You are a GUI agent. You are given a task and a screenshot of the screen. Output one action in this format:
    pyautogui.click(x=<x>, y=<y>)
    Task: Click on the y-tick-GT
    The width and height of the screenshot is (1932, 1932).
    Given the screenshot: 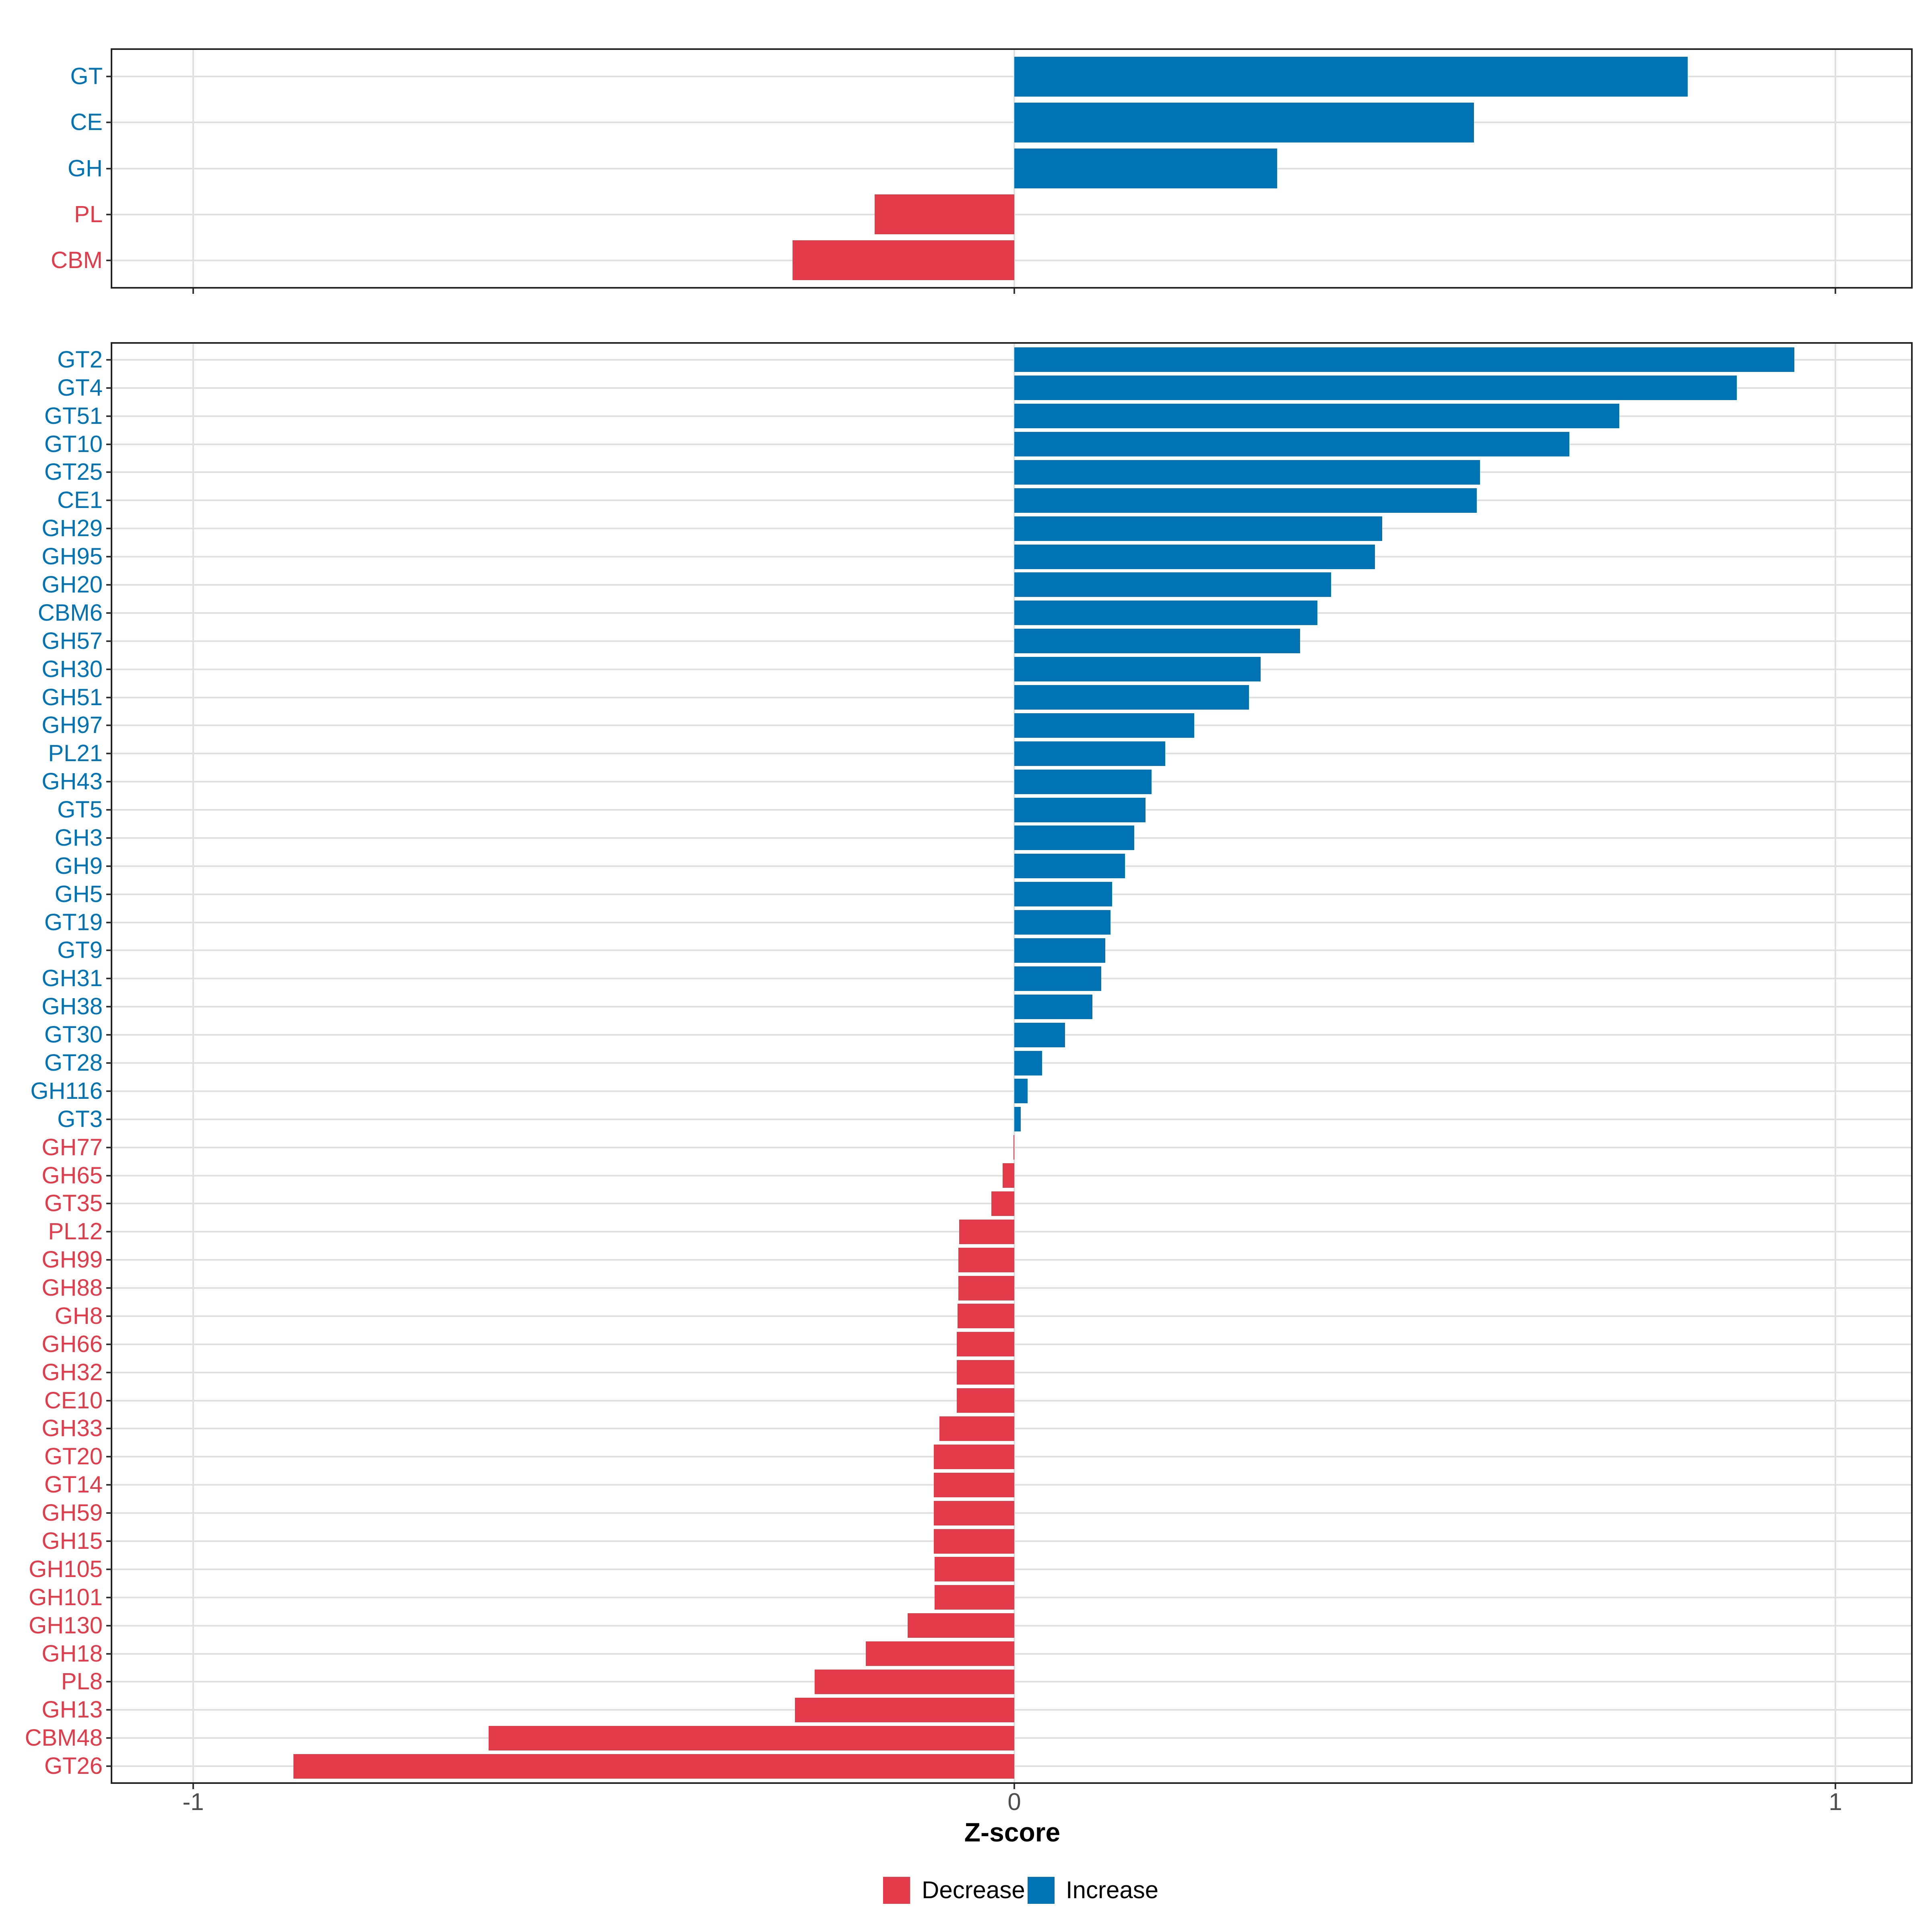 What is the action you would take?
    pyautogui.click(x=108, y=77)
    